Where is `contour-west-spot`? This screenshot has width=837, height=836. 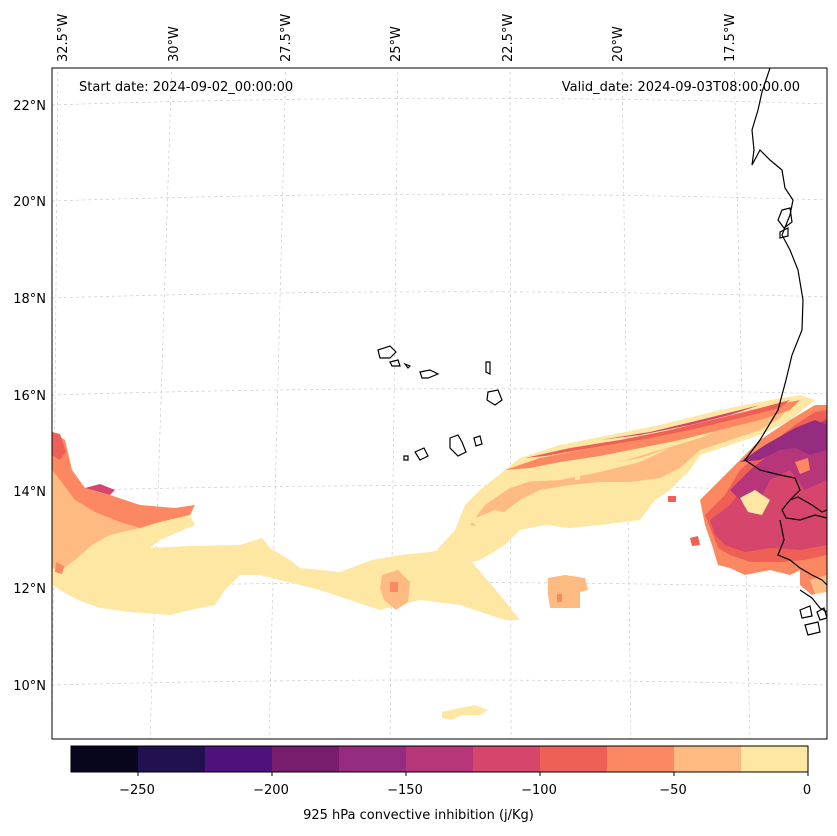 contour-west-spot is located at coordinates (59, 568).